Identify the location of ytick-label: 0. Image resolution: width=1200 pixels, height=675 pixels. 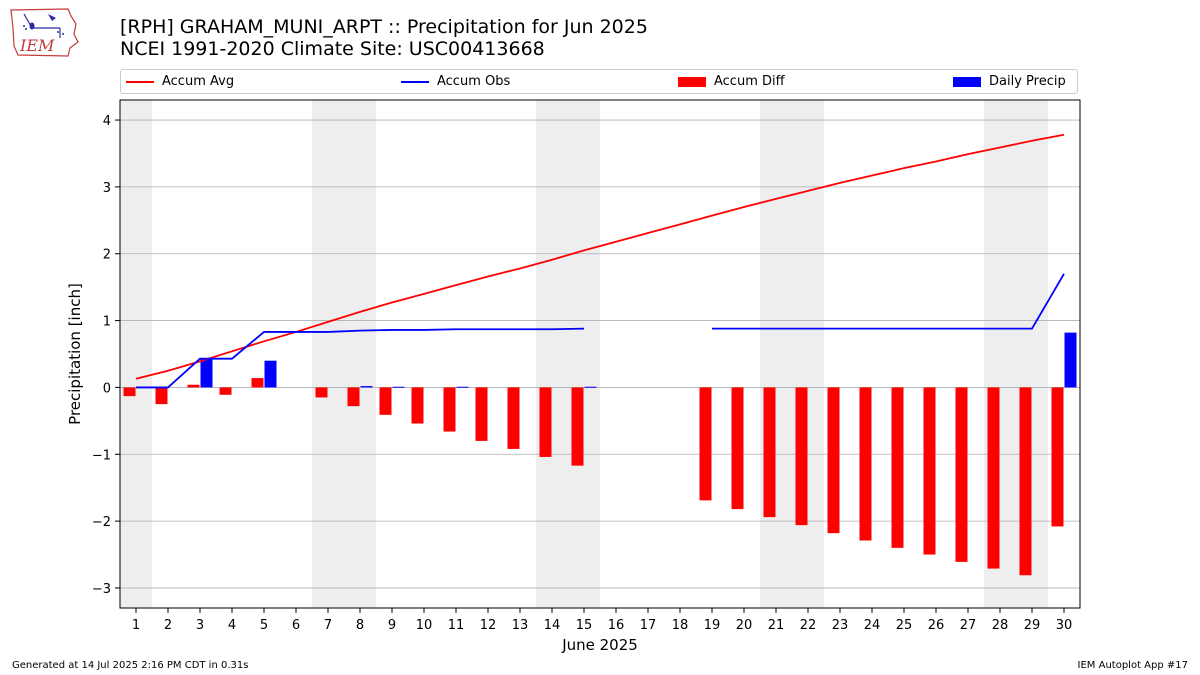
(107, 388).